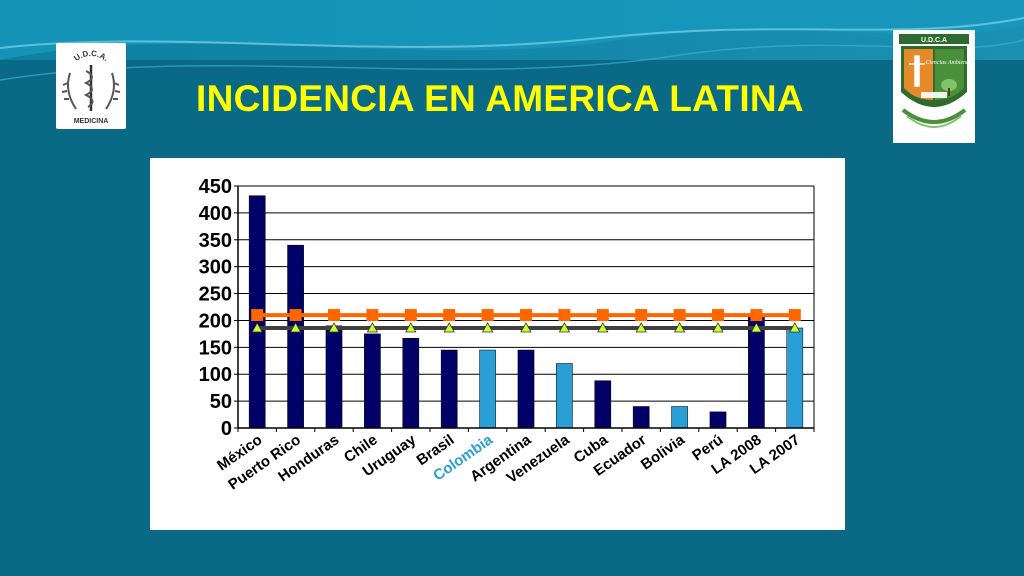 The width and height of the screenshot is (1024, 576). Describe the element at coordinates (948, 63) in the screenshot. I see `logo-right-side-text: Ciencias Ambiental` at that location.